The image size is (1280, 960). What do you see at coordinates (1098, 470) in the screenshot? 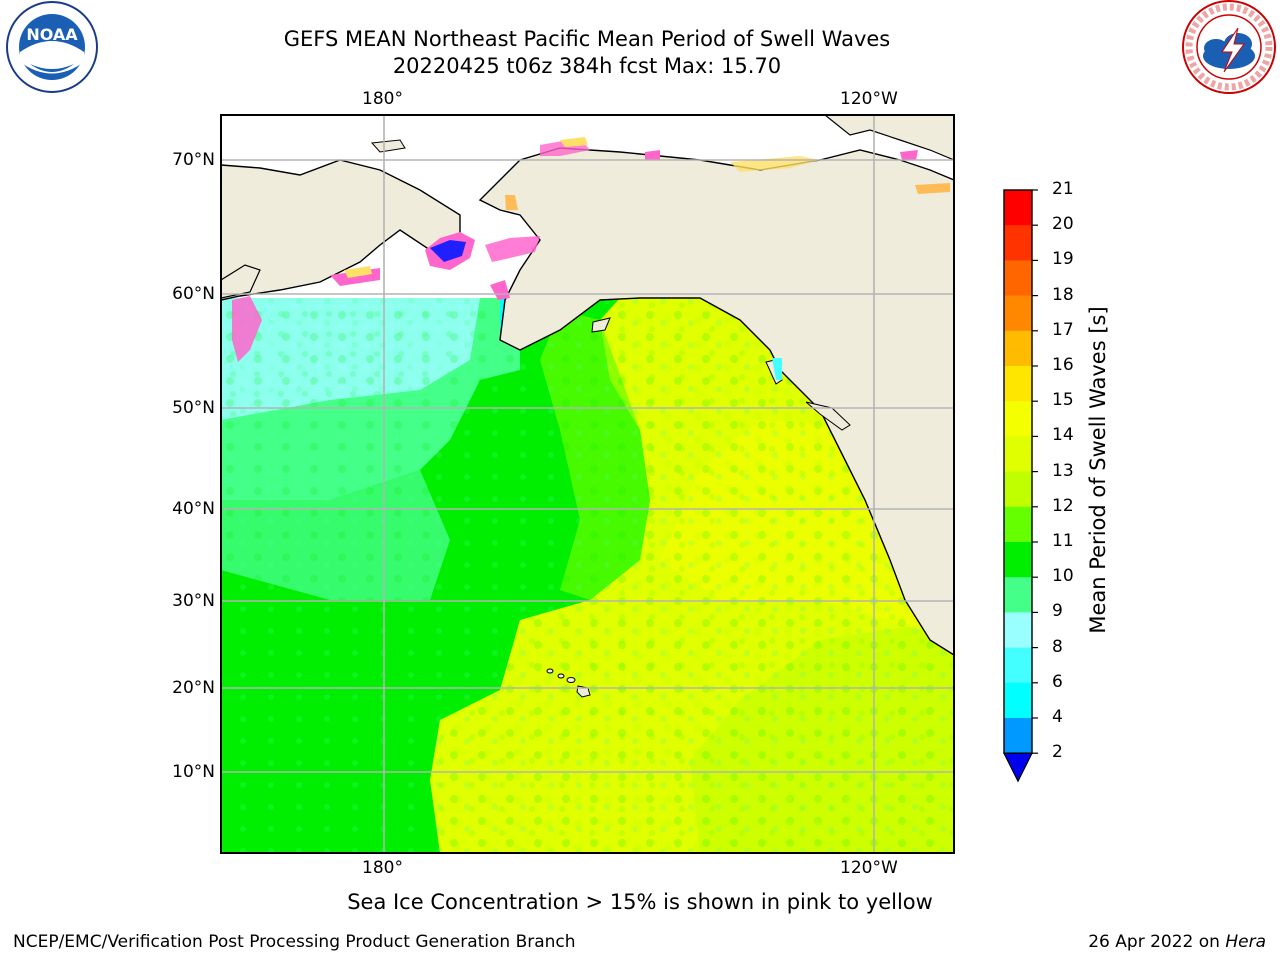
I see `colorbar-label: Mean Period of Swell Waves [s]` at bounding box center [1098, 470].